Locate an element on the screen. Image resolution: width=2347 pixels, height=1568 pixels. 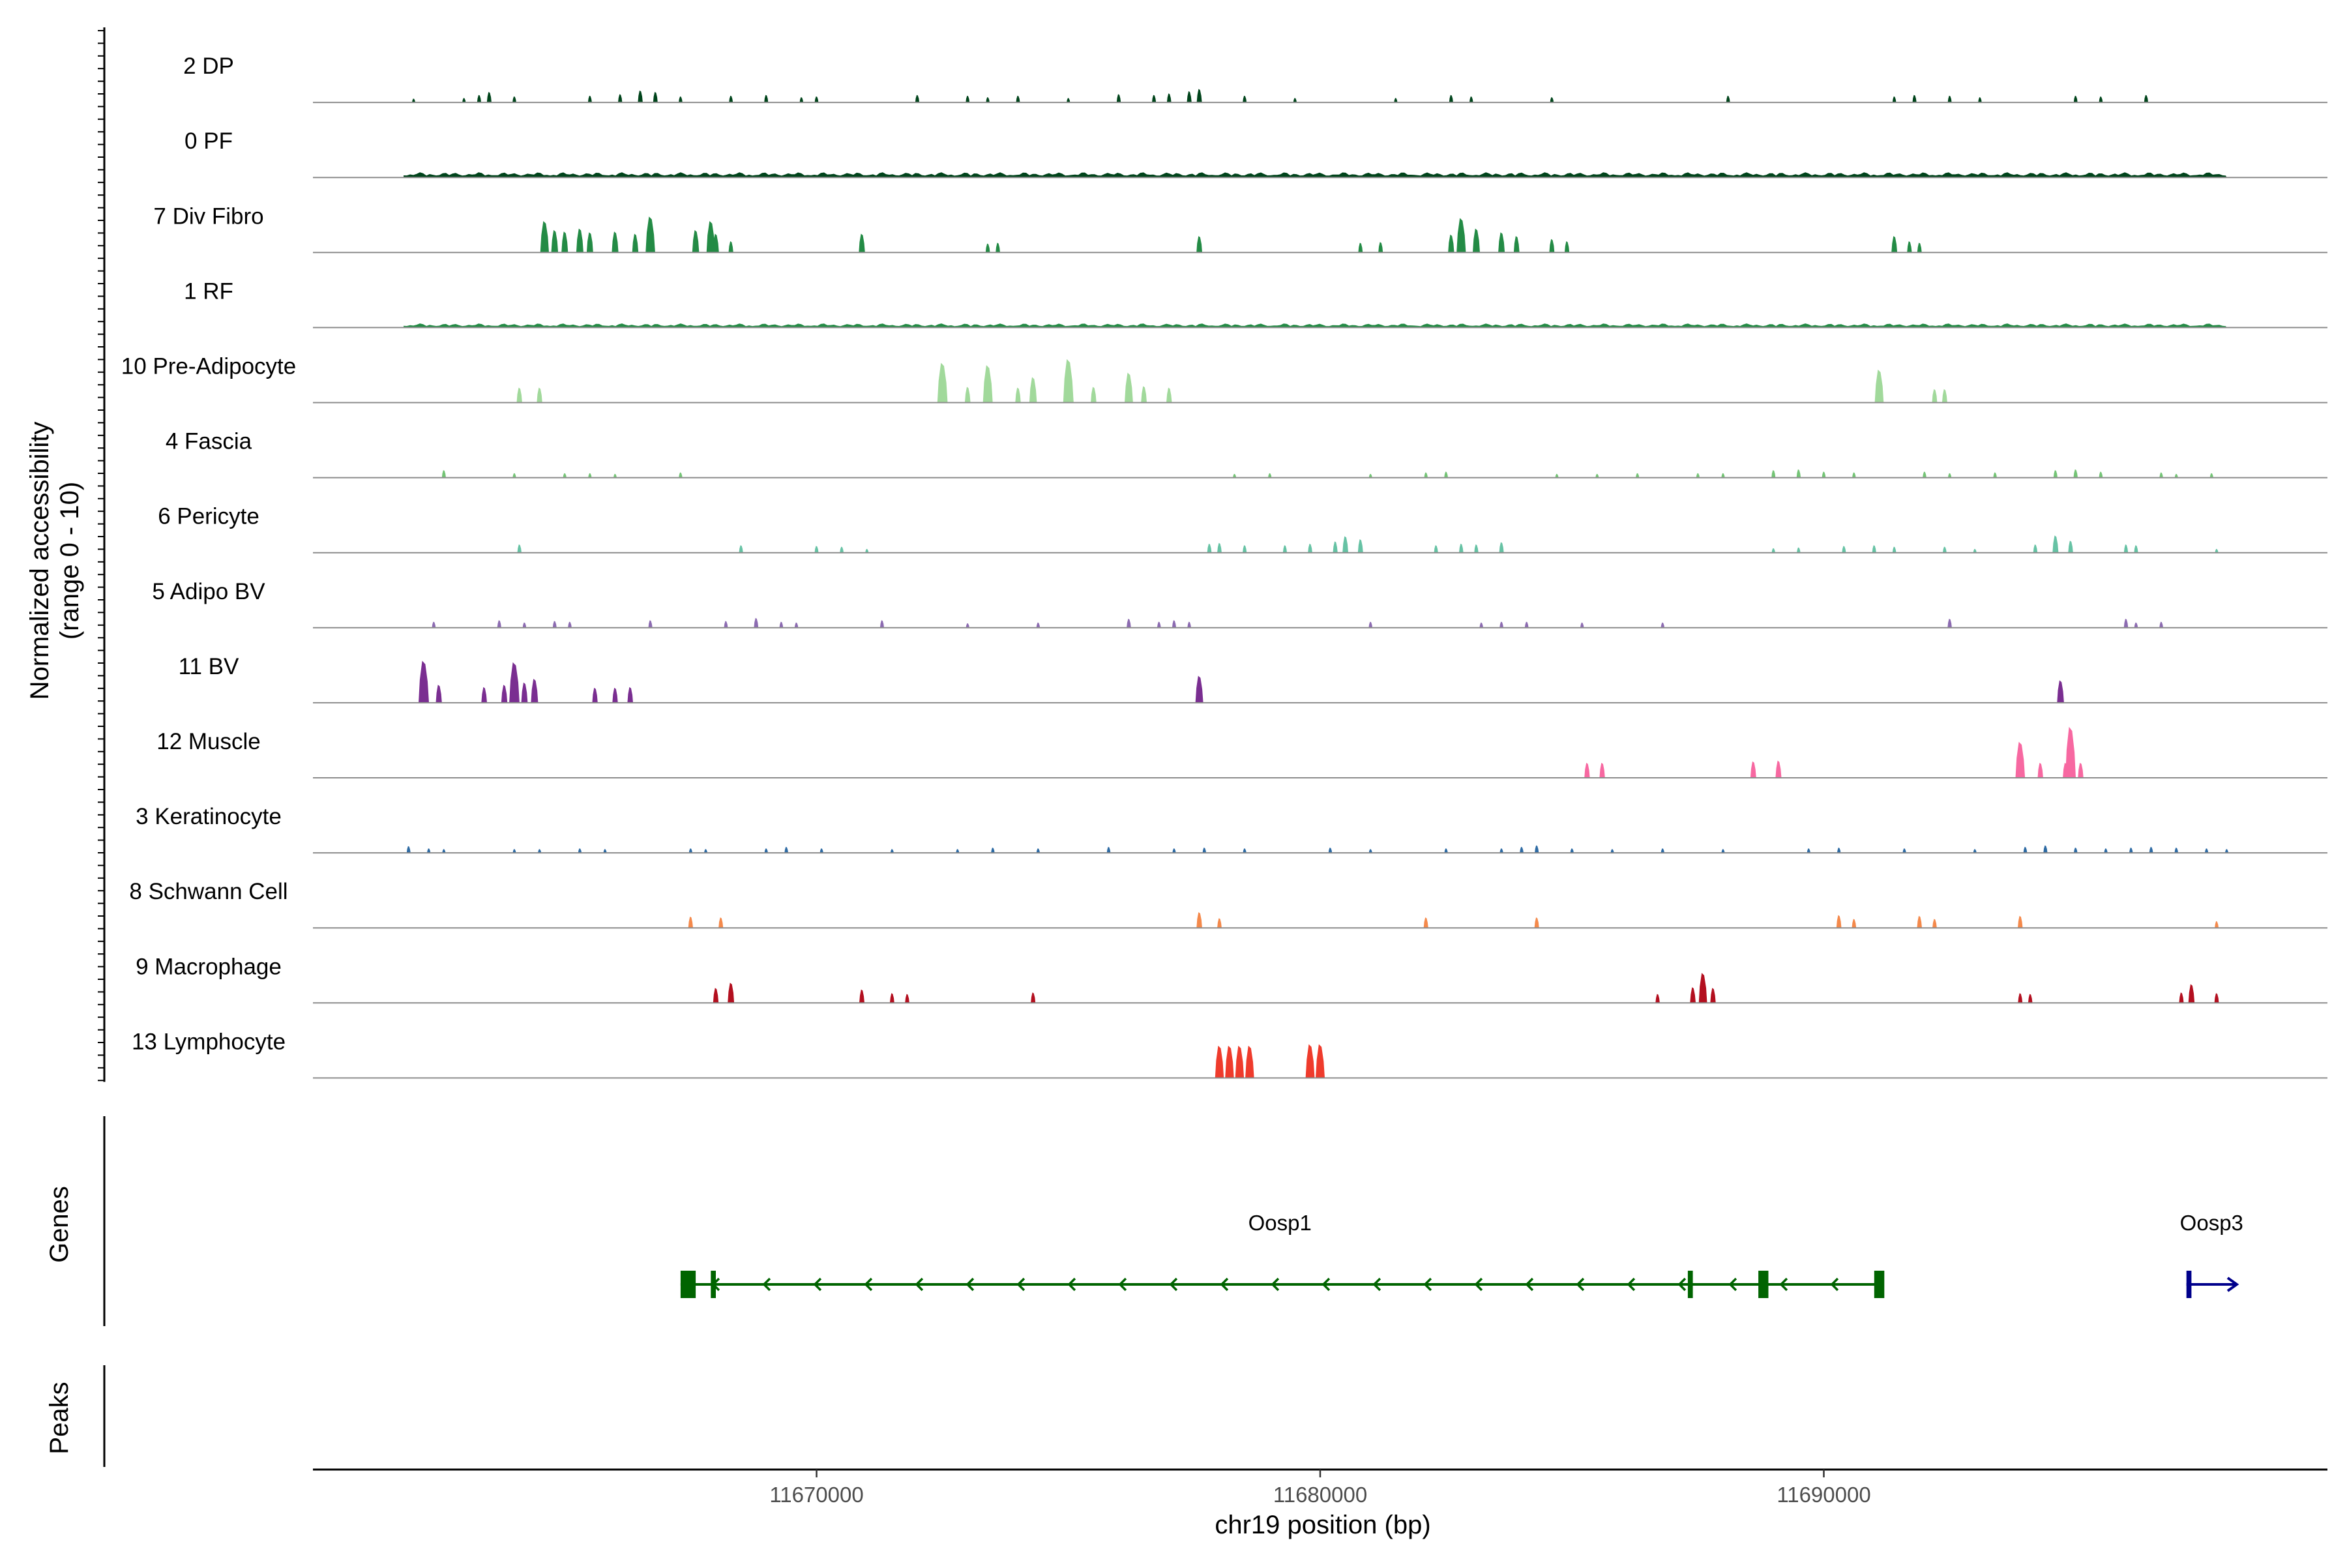
track-label: 10 Pre-Adipocyte is located at coordinates (208, 367).